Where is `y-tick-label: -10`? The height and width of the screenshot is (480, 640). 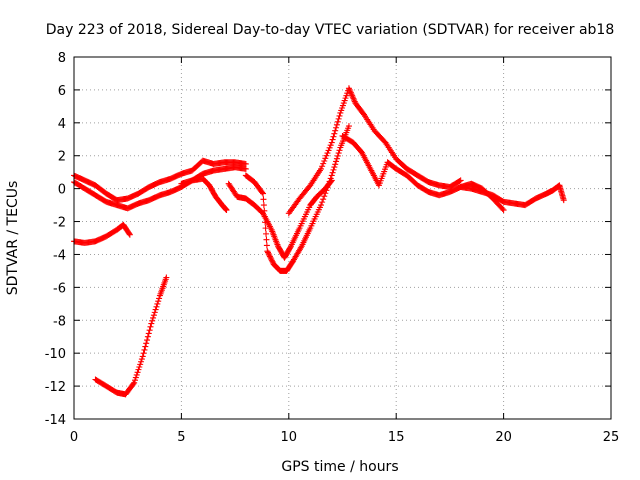
y-tick-label: -10 is located at coordinates (55, 354).